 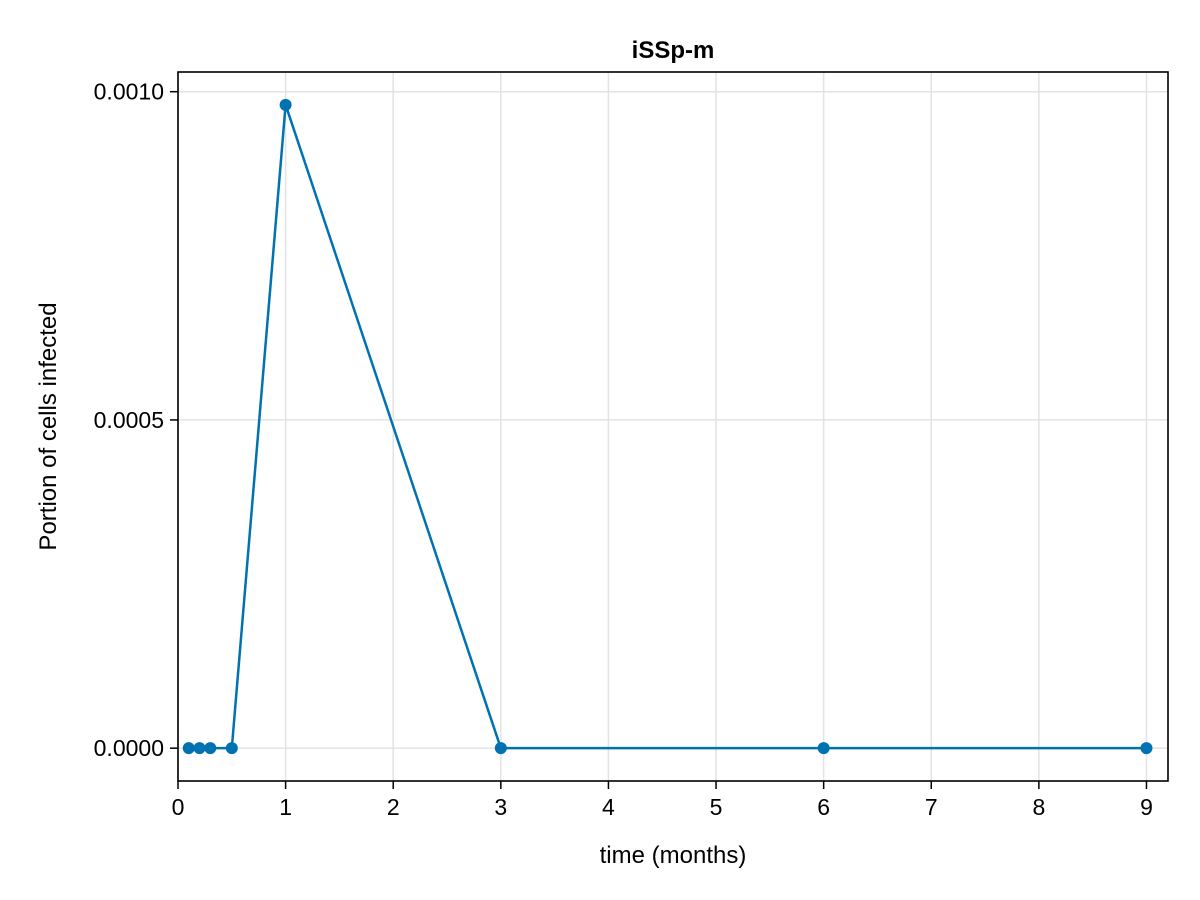 I want to click on y-axis-label: Portion of cells infected, so click(x=48, y=426).